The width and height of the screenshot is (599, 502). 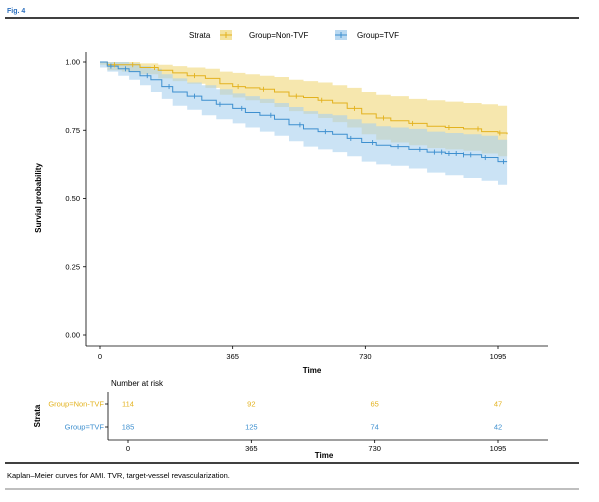 What do you see at coordinates (278, 35) in the screenshot?
I see `legend-label-non-tvf: Group=Non-TVF` at bounding box center [278, 35].